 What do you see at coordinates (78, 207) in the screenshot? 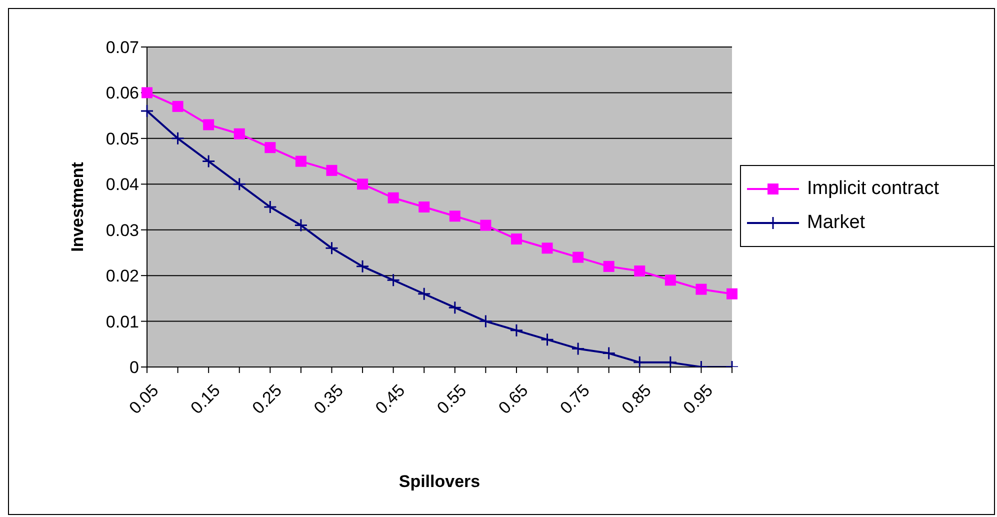
I see `y-axis-title: Investment` at bounding box center [78, 207].